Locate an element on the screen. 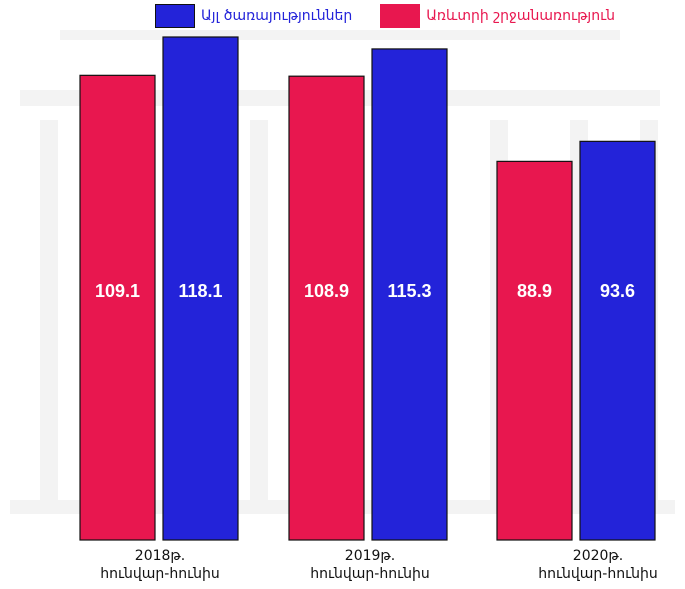 This screenshot has width=685, height=589. data-label-trade-turnover-2019: 108.9 is located at coordinates (326, 291).